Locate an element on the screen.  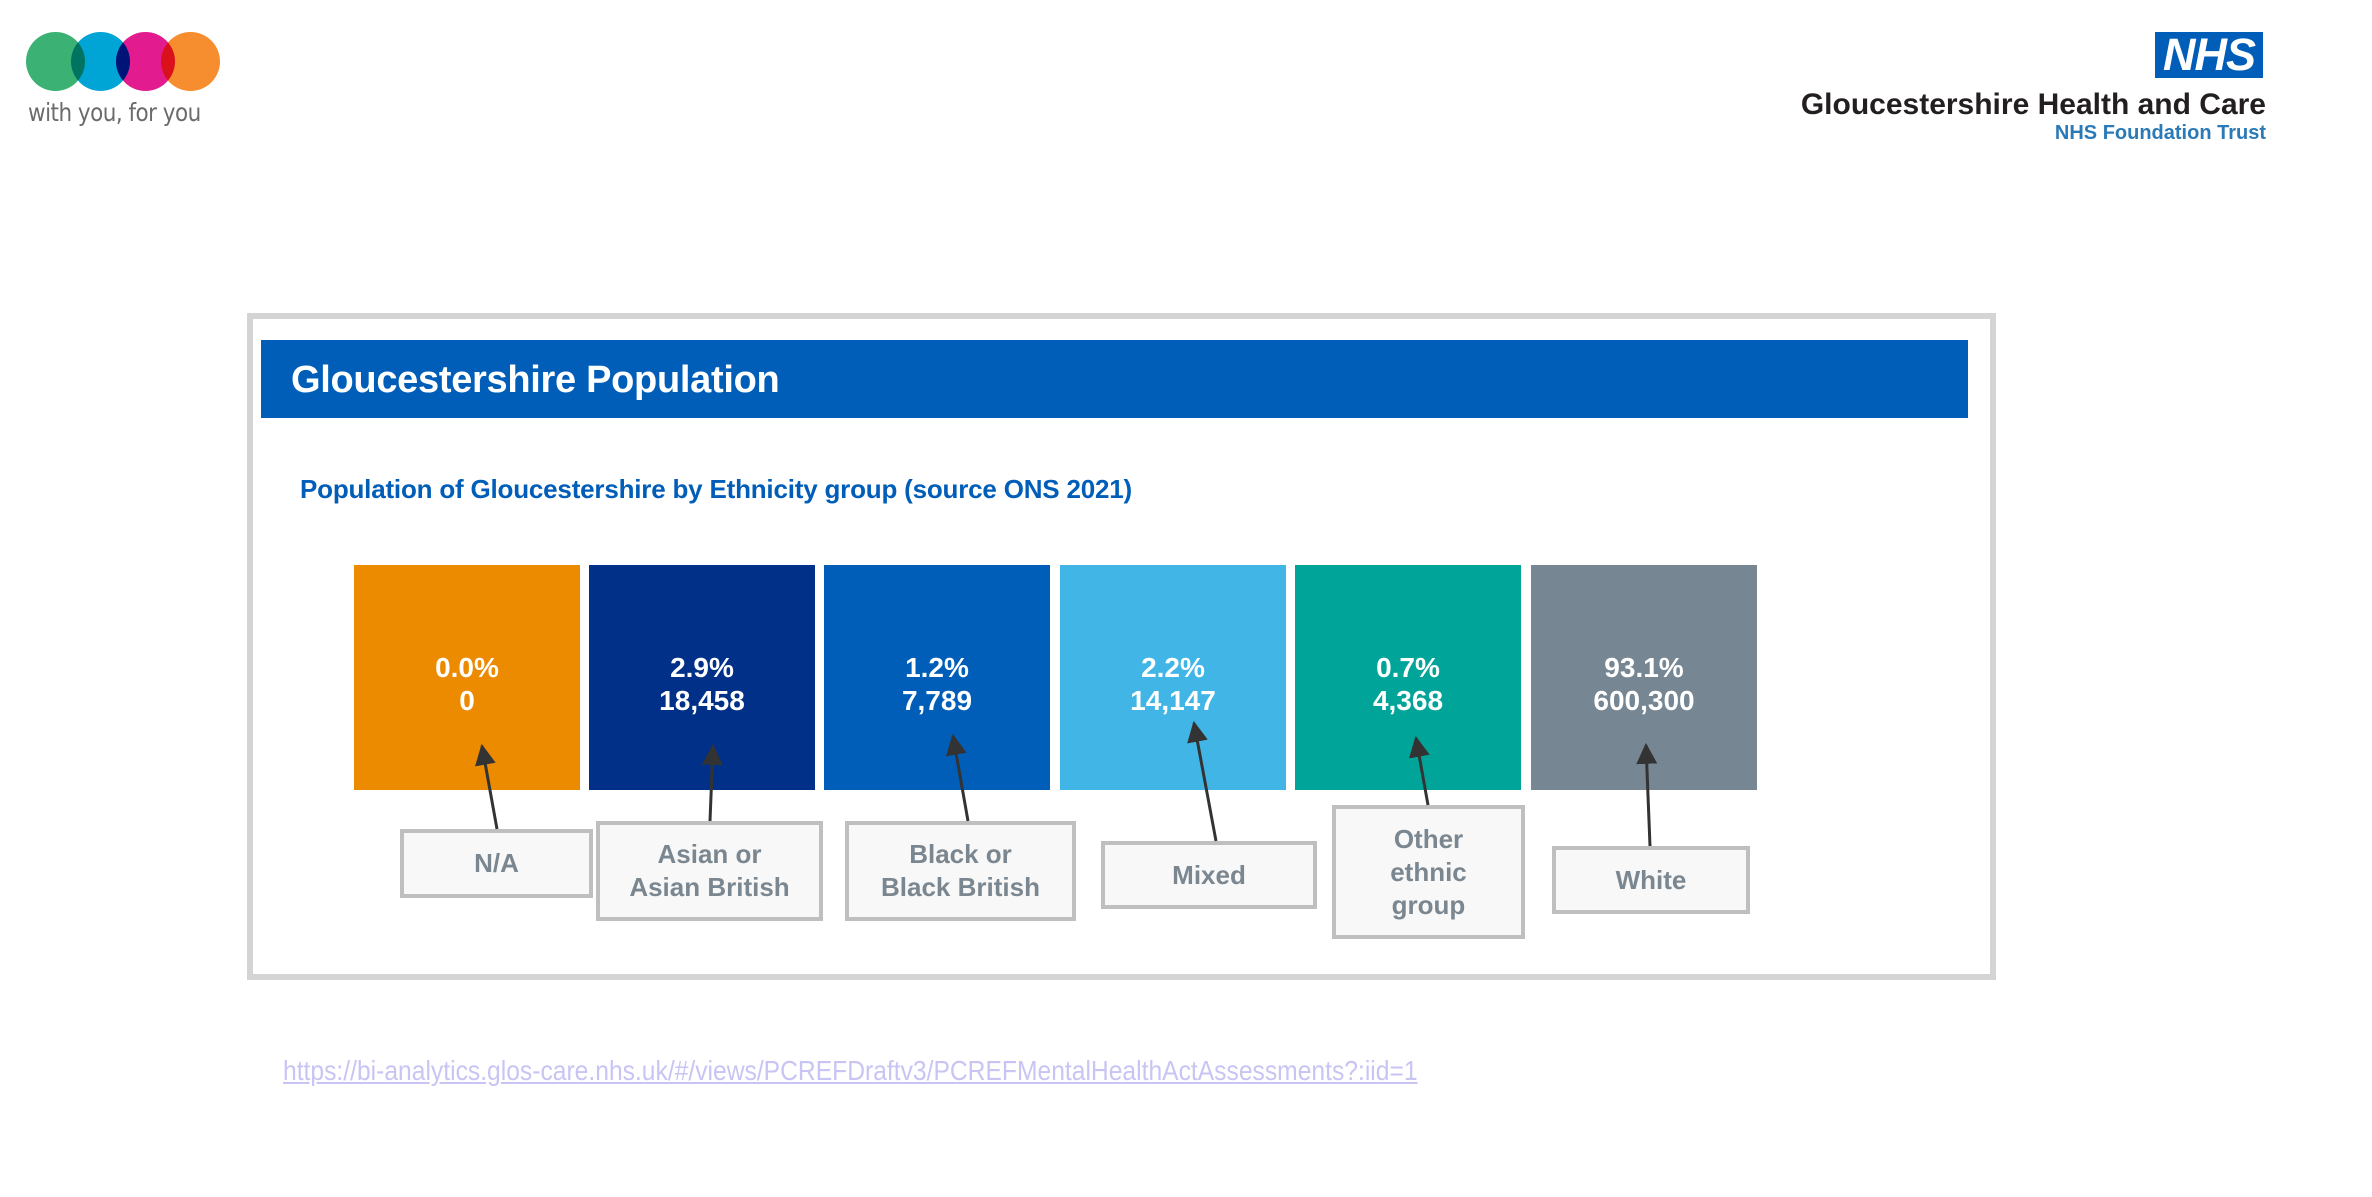
tile-count: 14,147 is located at coordinates (1173, 700).